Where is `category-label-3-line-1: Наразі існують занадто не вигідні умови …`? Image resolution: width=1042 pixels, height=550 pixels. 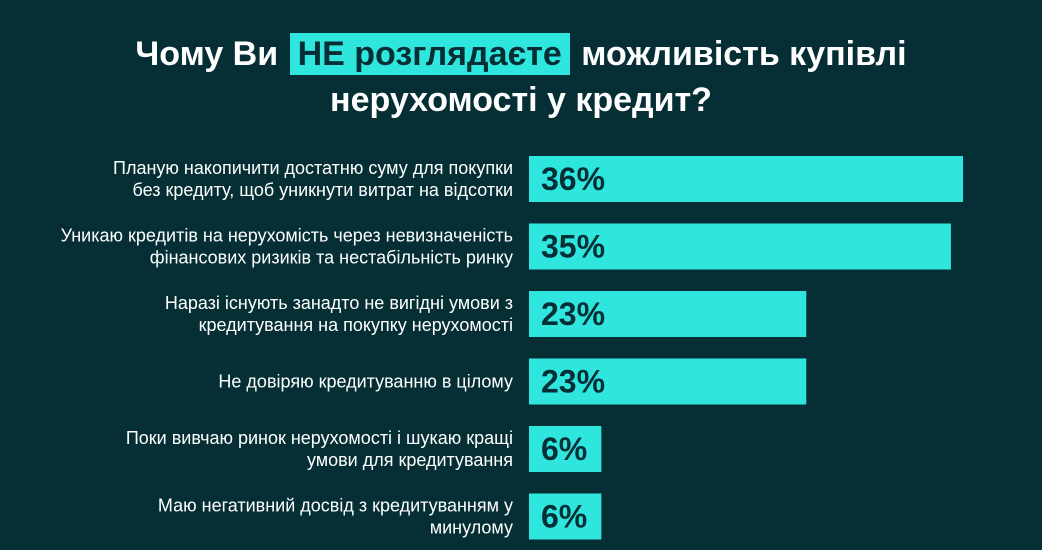 category-label-3-line-1: Наразі існують занадто не вигідні умови … is located at coordinates (339, 303).